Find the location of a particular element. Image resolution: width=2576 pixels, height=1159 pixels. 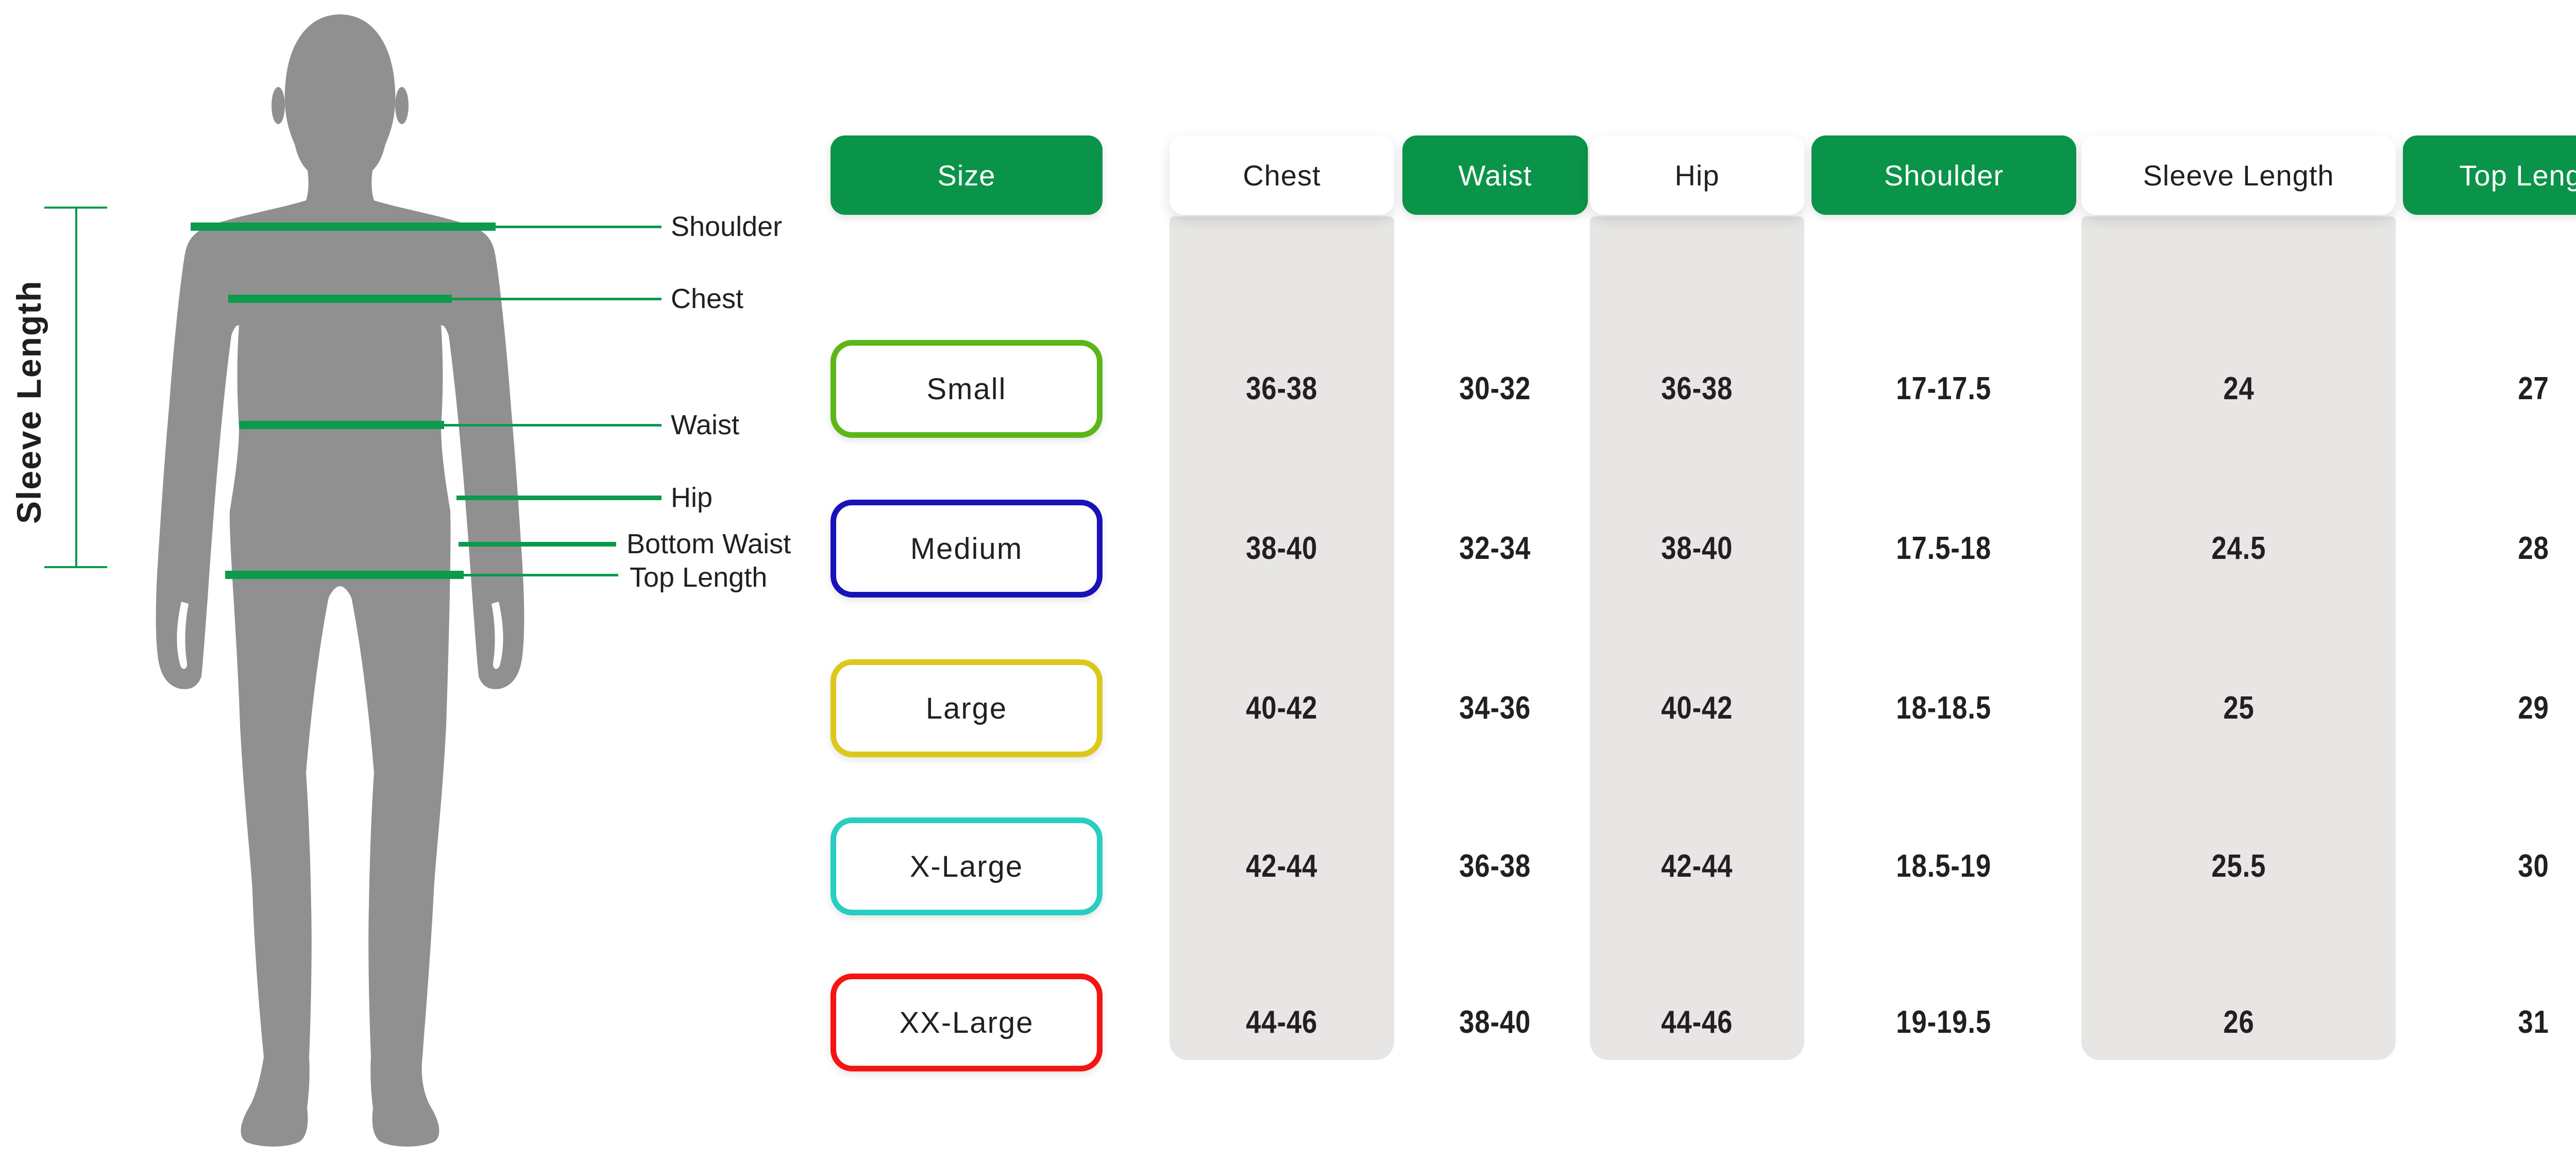

cell-hip-small: 36-38 is located at coordinates (1697, 388).